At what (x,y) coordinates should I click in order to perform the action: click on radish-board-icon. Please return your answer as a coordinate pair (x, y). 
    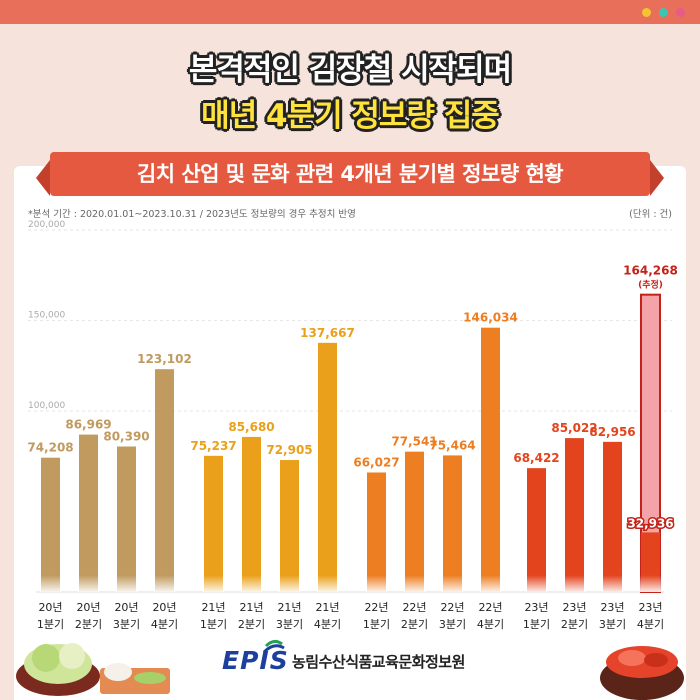
    Looking at the image, I should click on (135, 678).